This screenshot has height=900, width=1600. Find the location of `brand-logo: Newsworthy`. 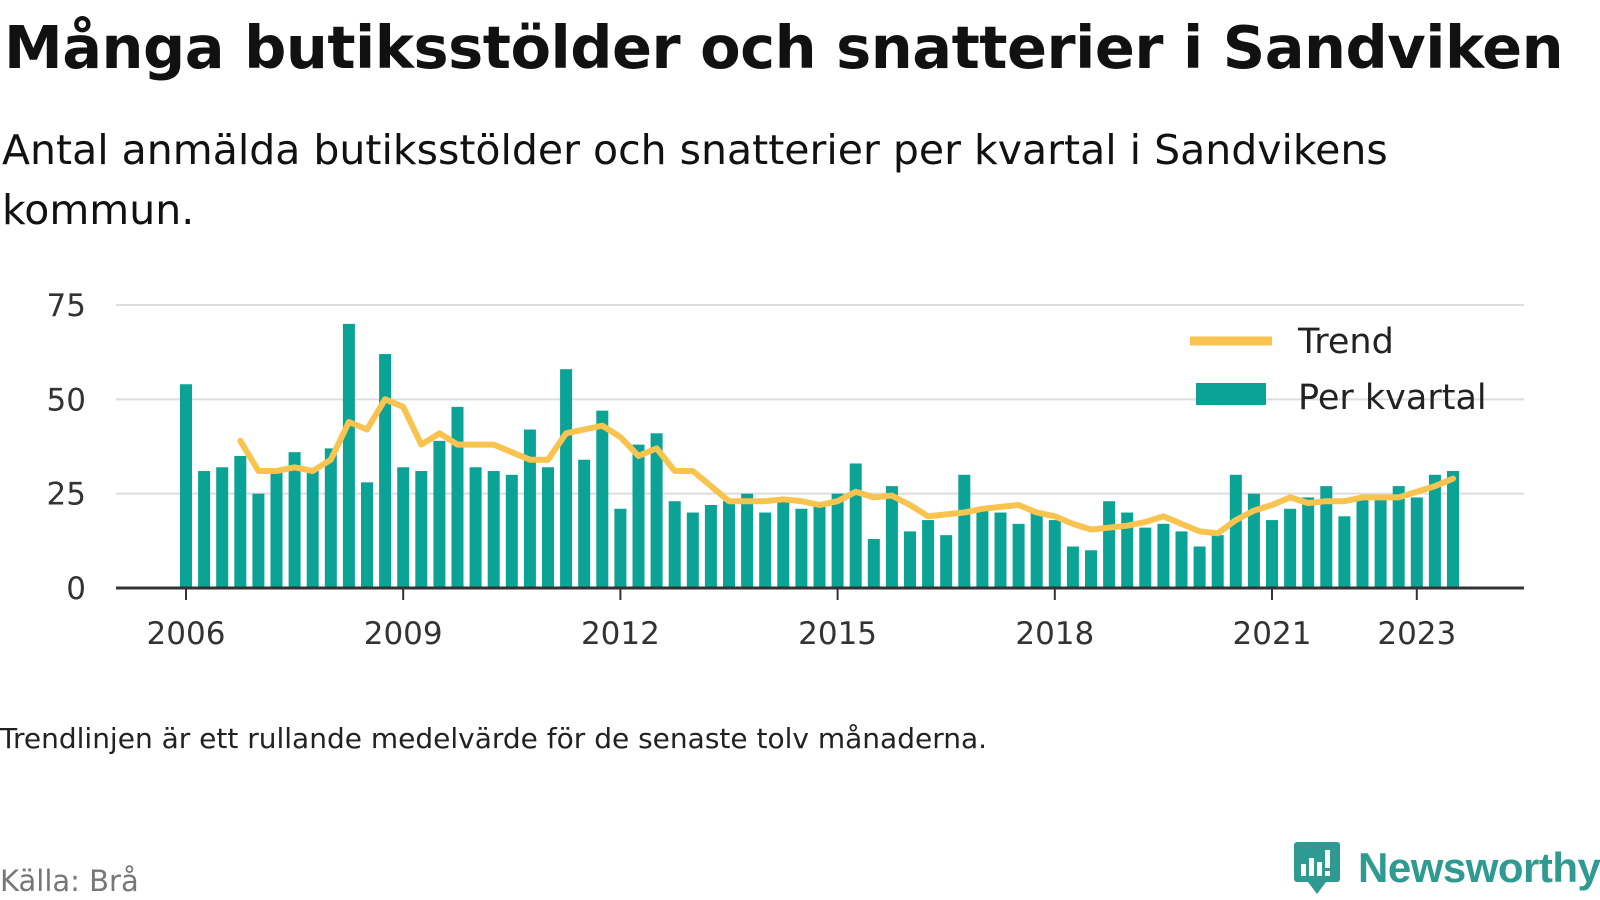

brand-logo: Newsworthy is located at coordinates (1446, 868).